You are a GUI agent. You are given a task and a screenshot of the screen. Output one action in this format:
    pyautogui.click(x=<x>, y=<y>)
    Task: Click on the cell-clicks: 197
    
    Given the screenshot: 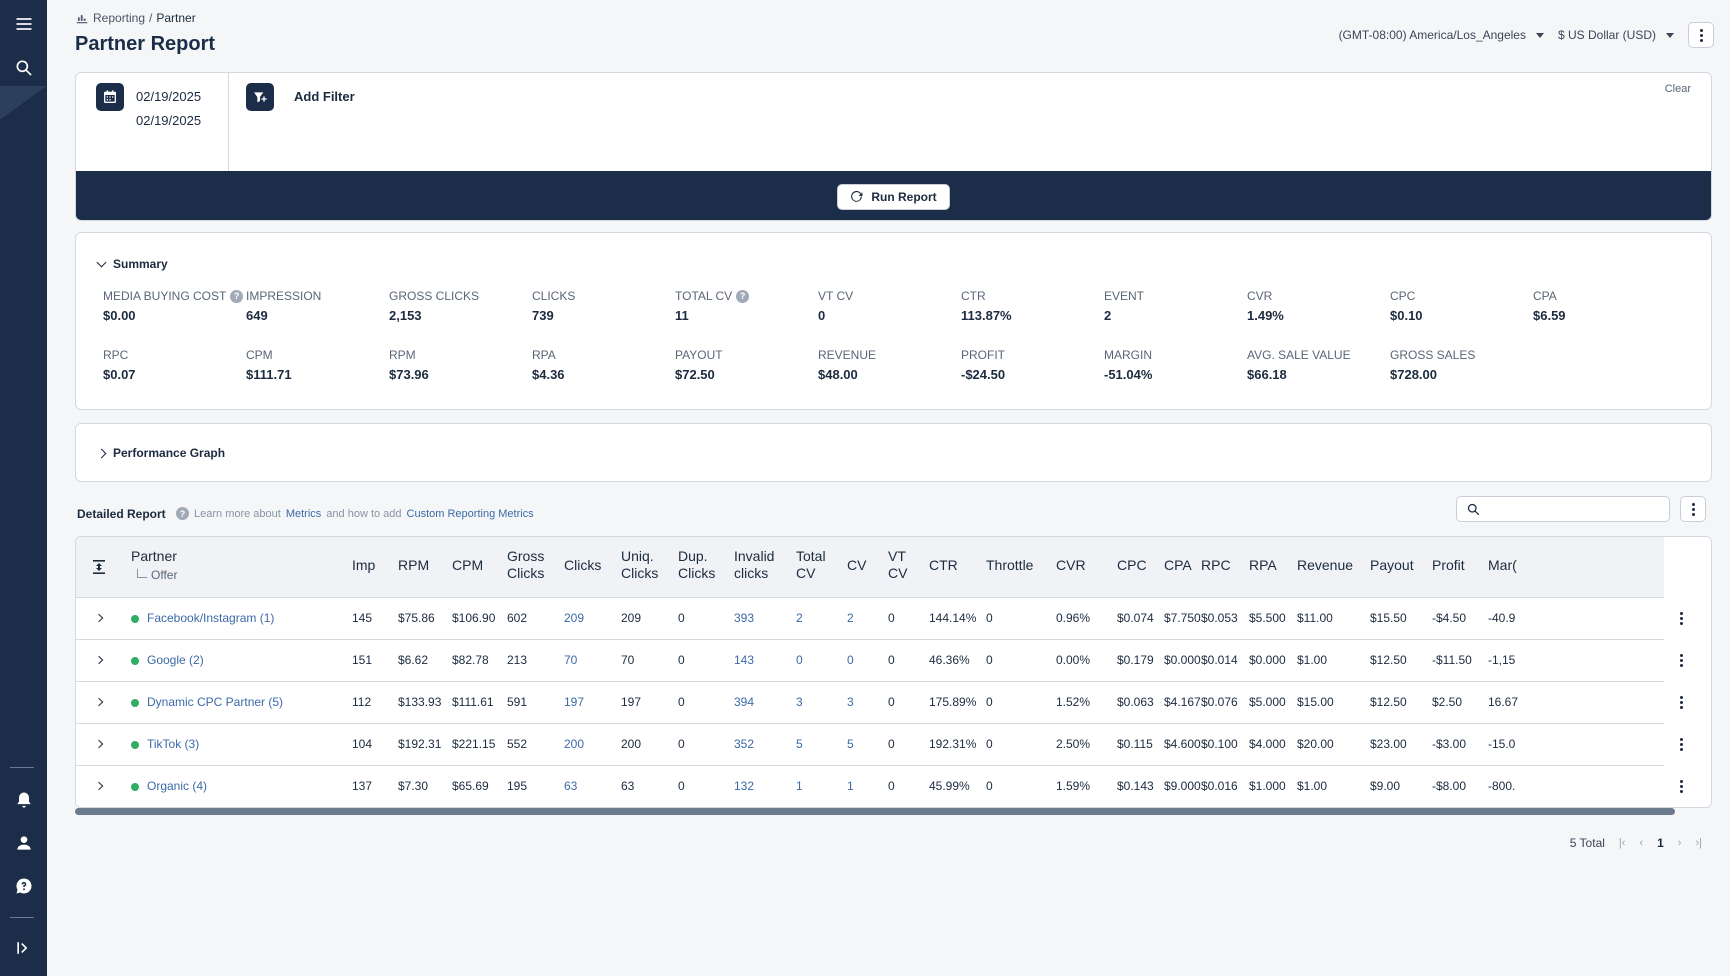 What is the action you would take?
    pyautogui.click(x=574, y=702)
    